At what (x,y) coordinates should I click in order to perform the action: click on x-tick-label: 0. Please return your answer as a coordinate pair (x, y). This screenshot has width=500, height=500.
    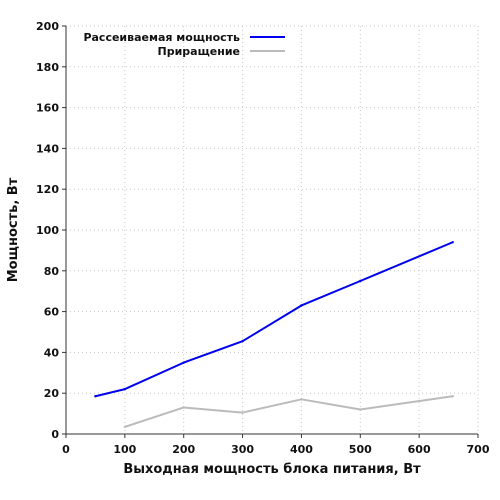
    Looking at the image, I should click on (66, 449).